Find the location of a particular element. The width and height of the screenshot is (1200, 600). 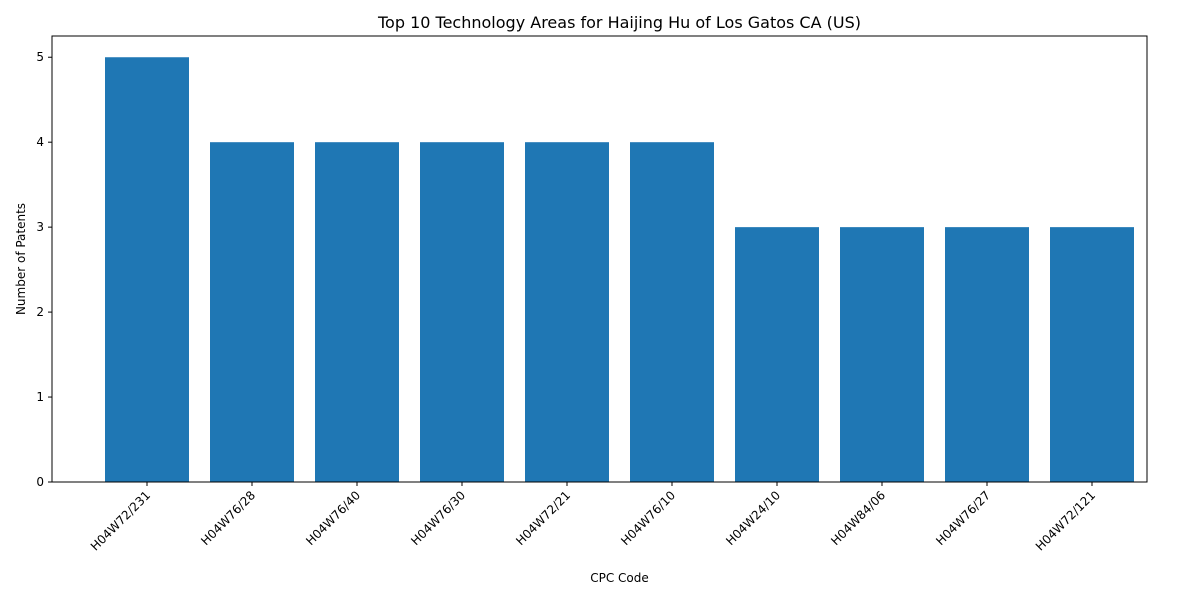

y-tick-label: 2 is located at coordinates (40, 312).